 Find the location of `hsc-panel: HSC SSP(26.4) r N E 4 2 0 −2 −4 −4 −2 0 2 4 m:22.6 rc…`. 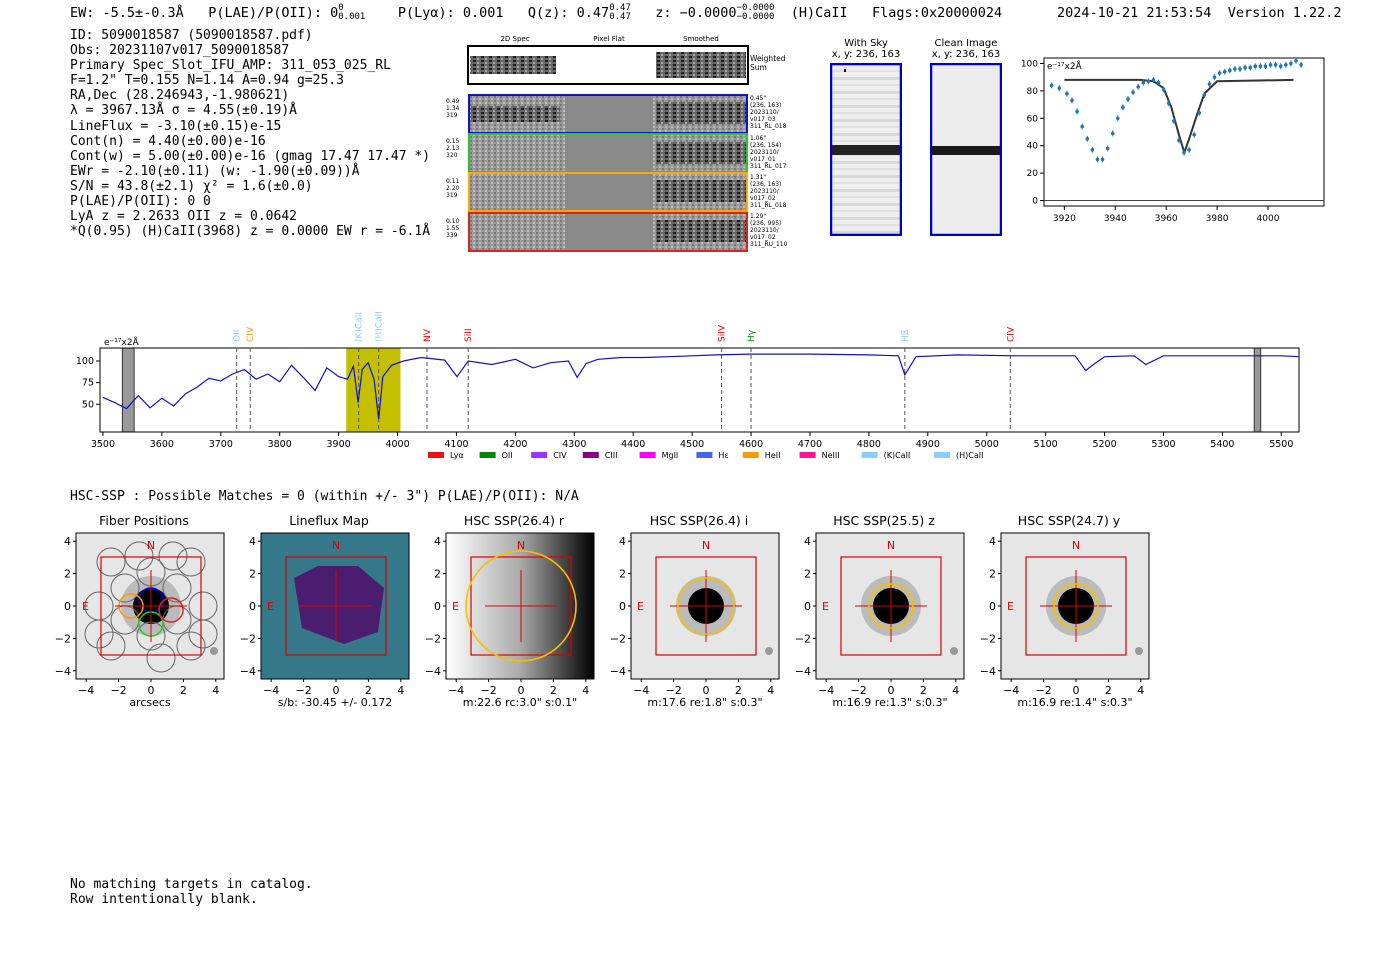

hsc-panel: HSC SSP(26.4) r N E 4 2 0 −2 −4 −4 −2 0 2 4 m:22.6 rc… is located at coordinates (512, 612).